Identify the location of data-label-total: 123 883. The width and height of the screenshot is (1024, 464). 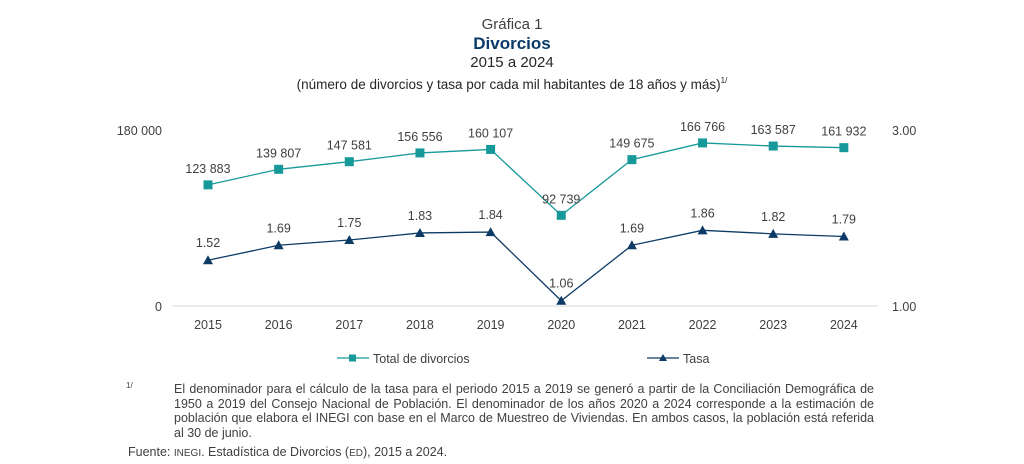
(207, 169).